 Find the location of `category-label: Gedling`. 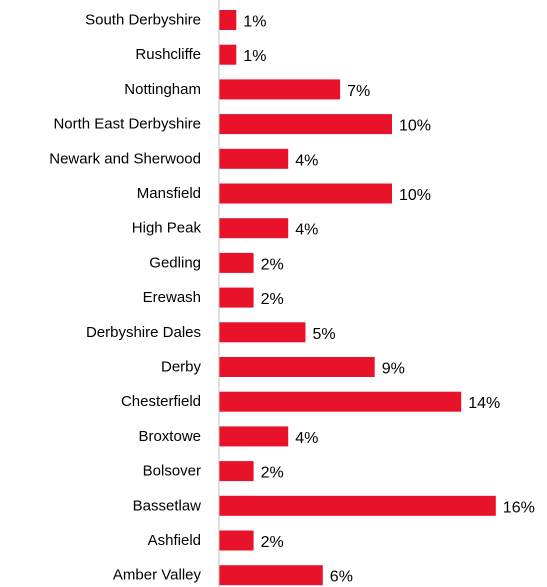

category-label: Gedling is located at coordinates (175, 262).